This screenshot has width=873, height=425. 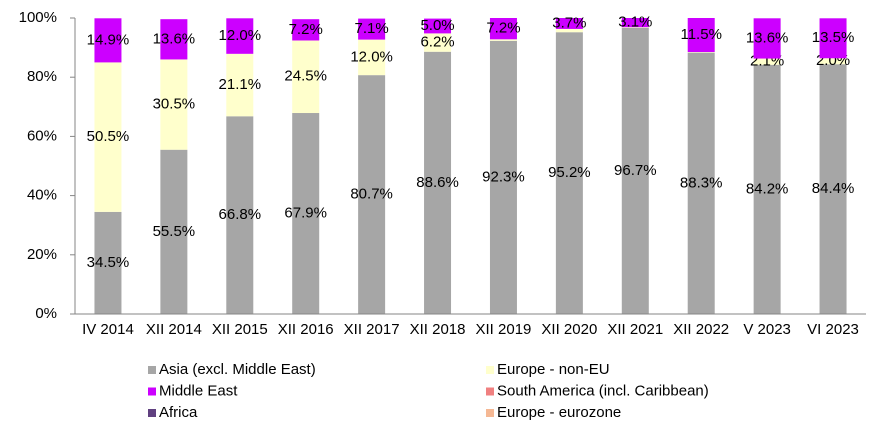 I want to click on data-label: 7.1%, so click(x=372, y=28).